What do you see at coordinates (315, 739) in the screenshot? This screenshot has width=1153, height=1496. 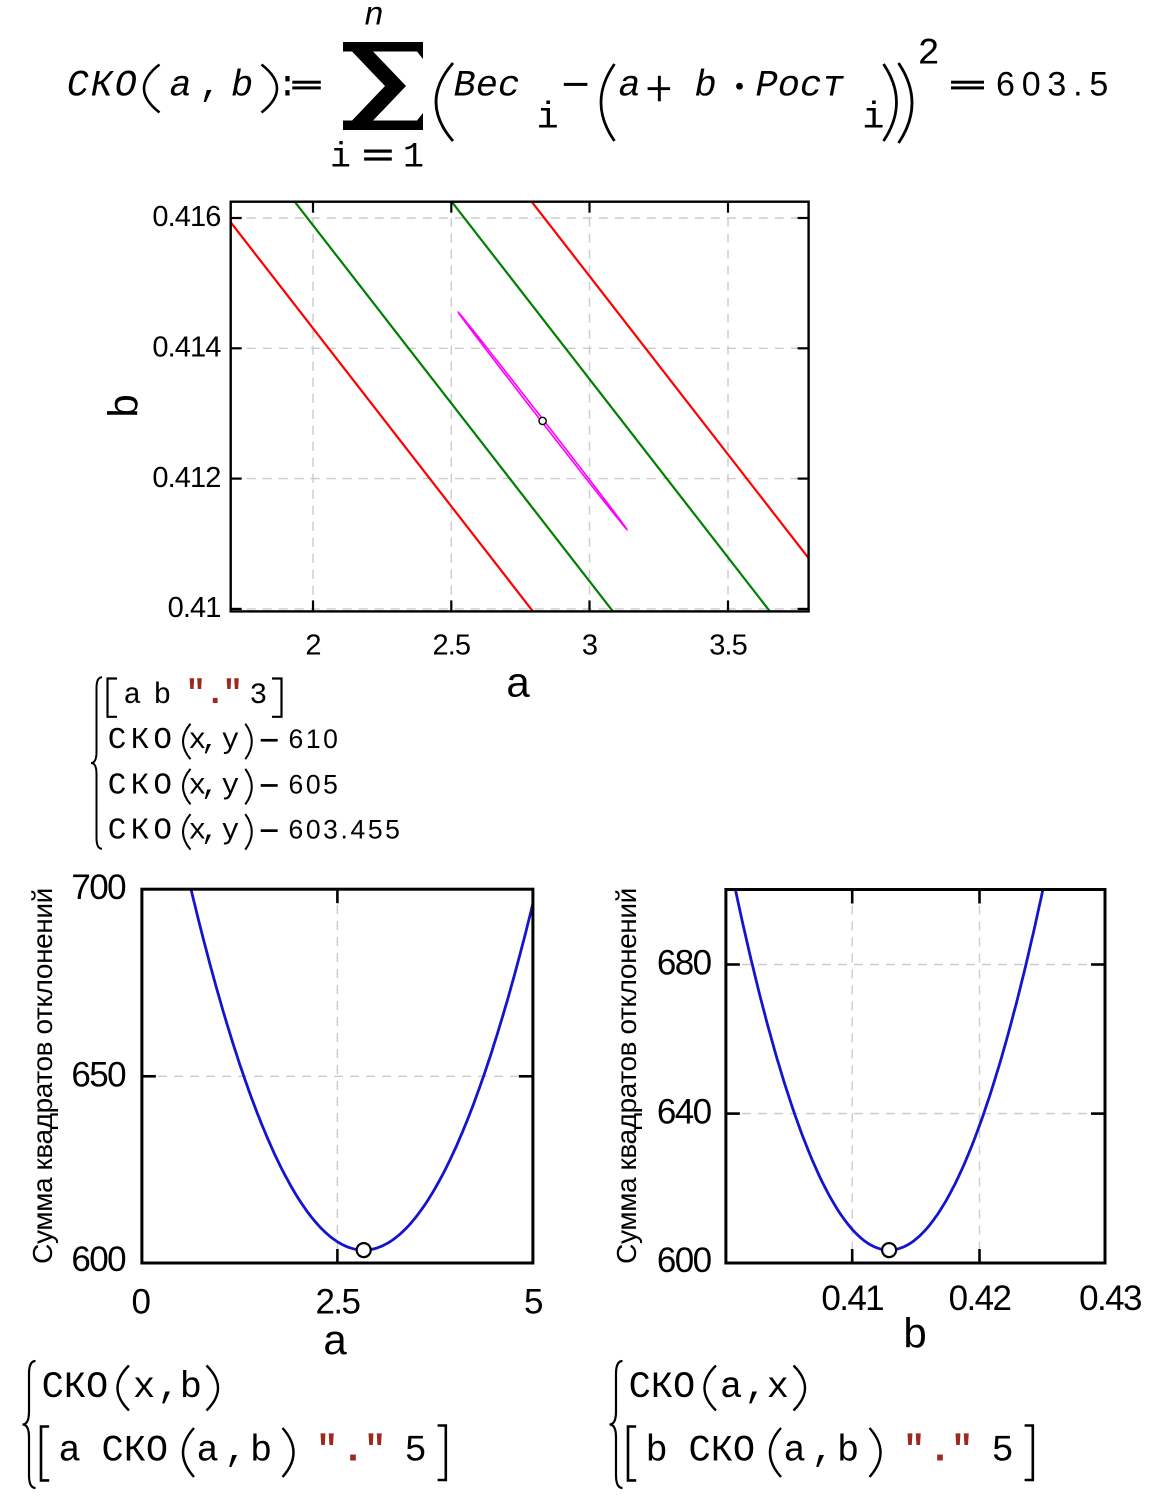 I see `svg-text: 610` at bounding box center [315, 739].